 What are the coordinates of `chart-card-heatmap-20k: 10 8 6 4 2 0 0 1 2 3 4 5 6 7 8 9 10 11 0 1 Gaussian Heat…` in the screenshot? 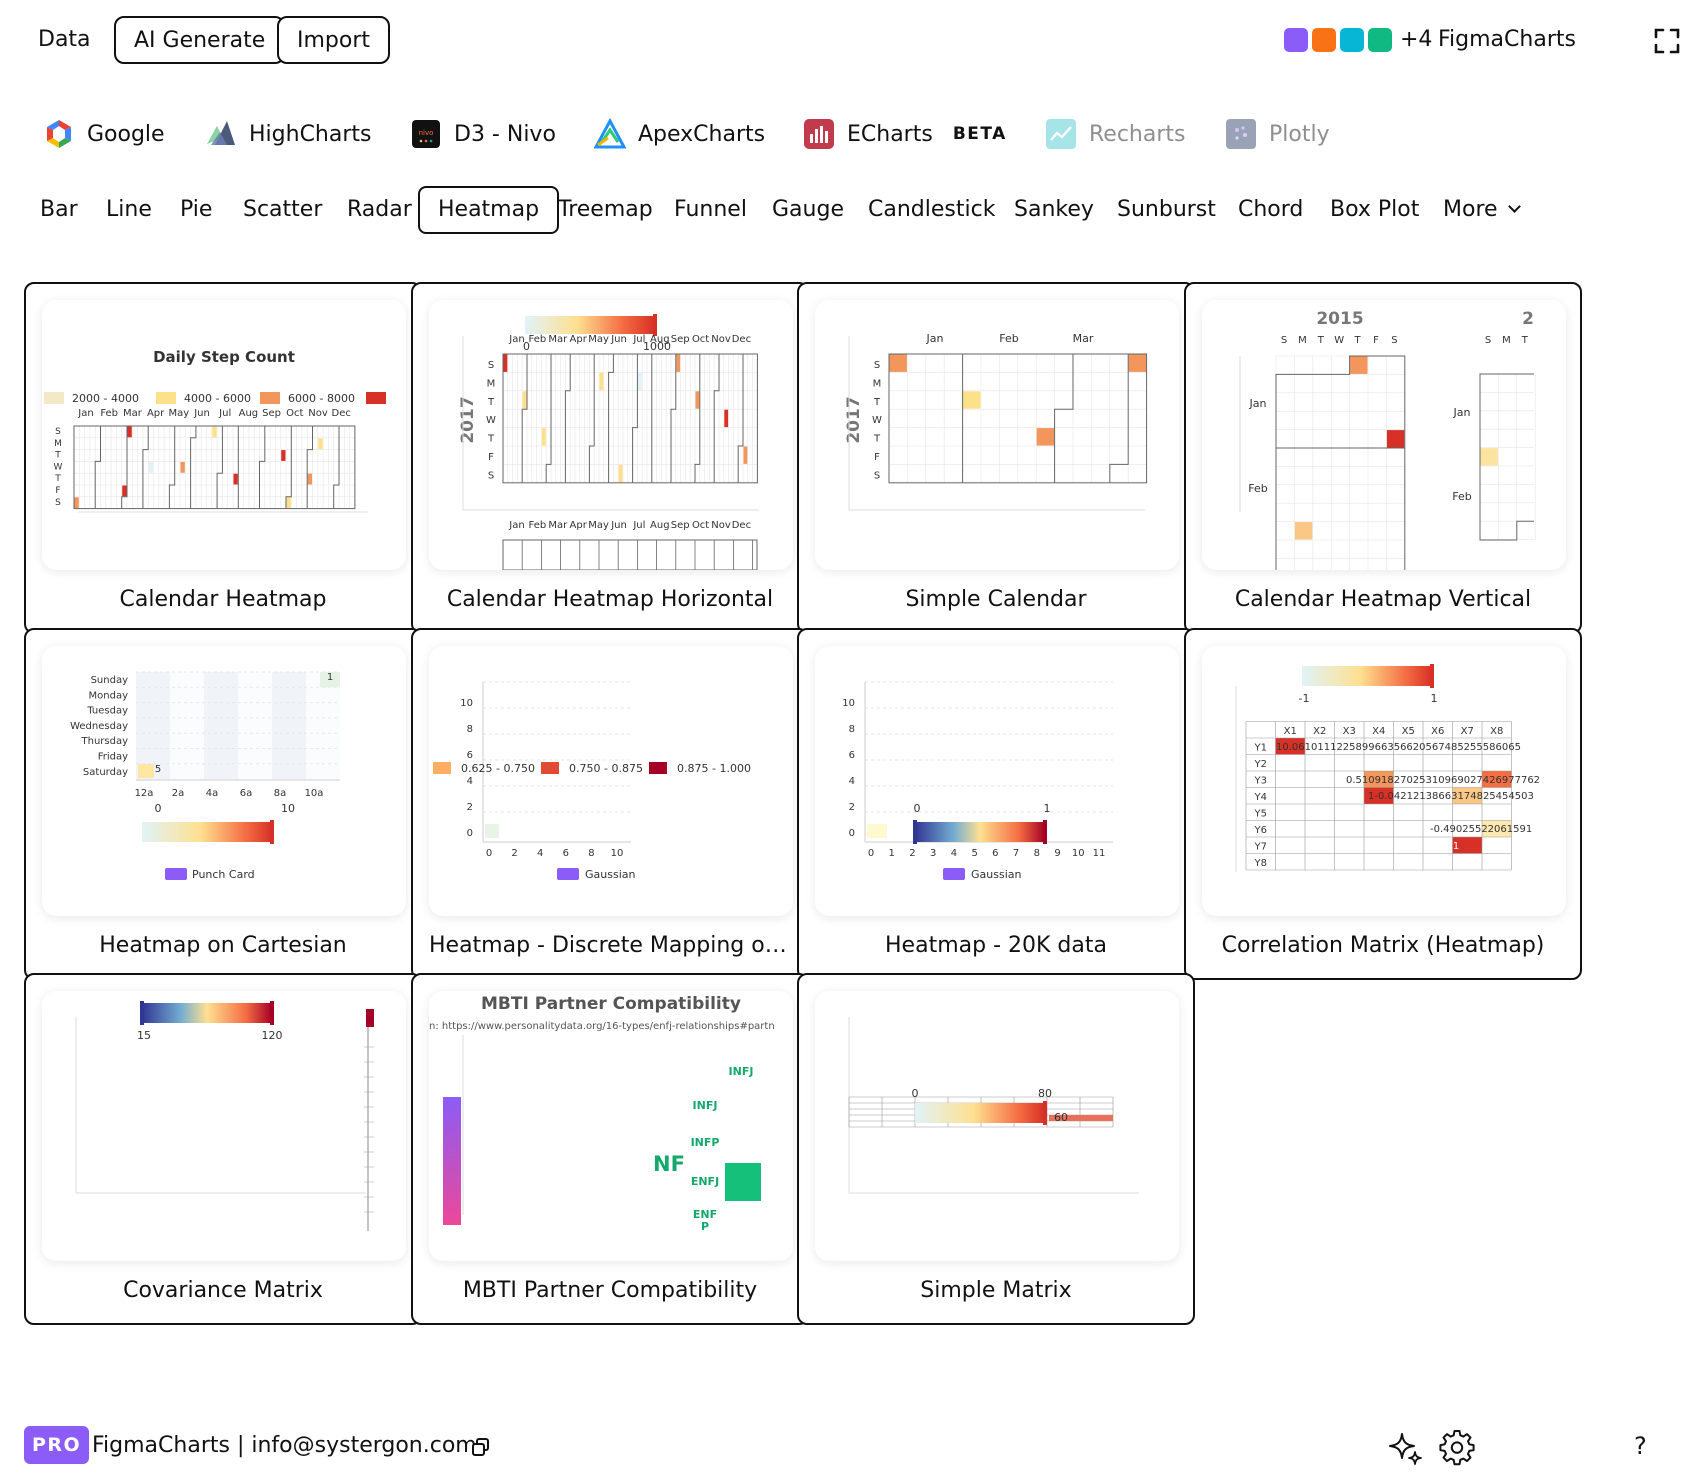 It's located at (996, 804).